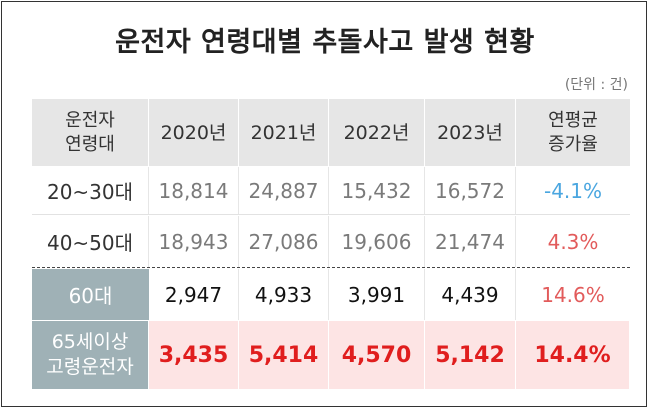  Describe the element at coordinates (470, 132) in the screenshot. I see `header-year-2023: 2023년` at that location.